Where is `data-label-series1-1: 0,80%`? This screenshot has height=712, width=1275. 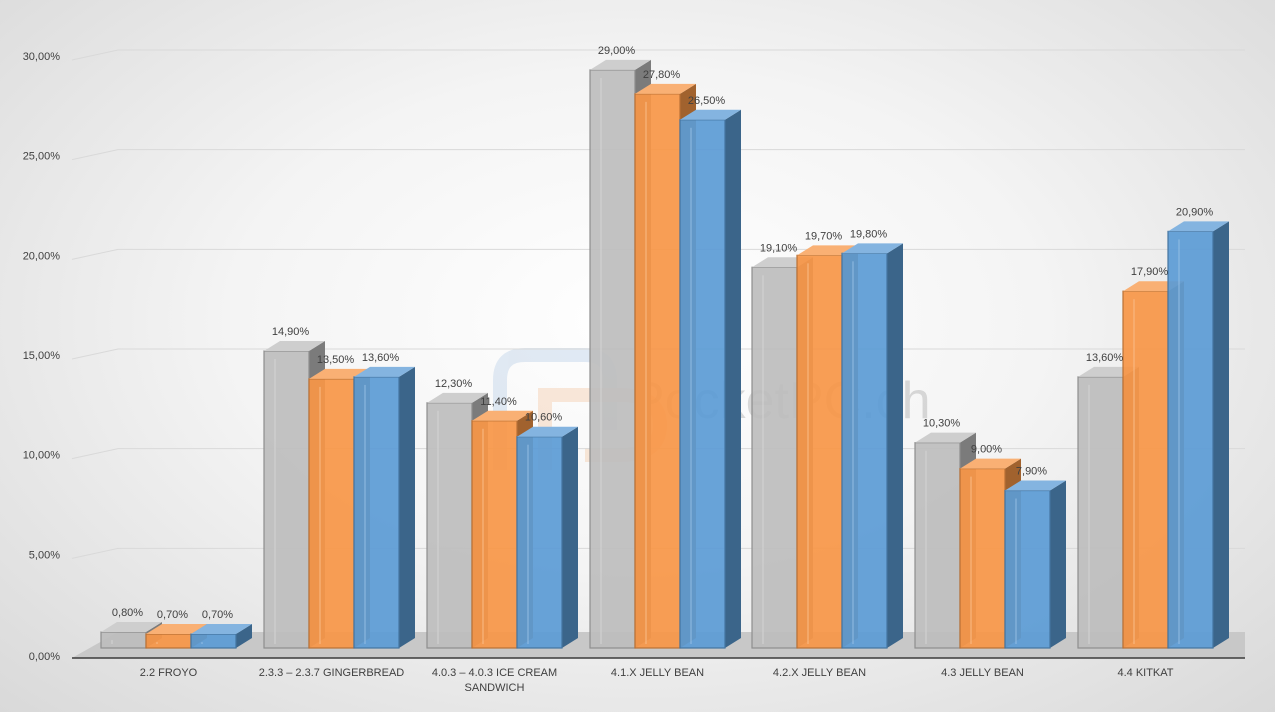 data-label-series1-1: 0,80% is located at coordinates (127, 613).